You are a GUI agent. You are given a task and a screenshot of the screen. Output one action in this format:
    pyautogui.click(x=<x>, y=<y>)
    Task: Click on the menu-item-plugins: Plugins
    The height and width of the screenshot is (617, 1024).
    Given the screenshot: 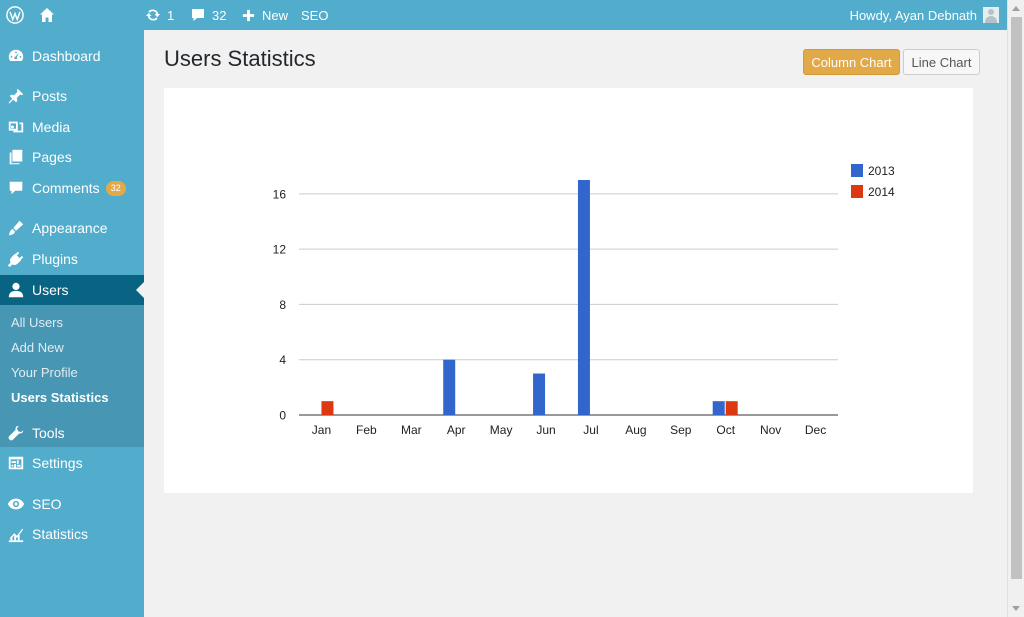 What is the action you would take?
    pyautogui.click(x=72, y=259)
    